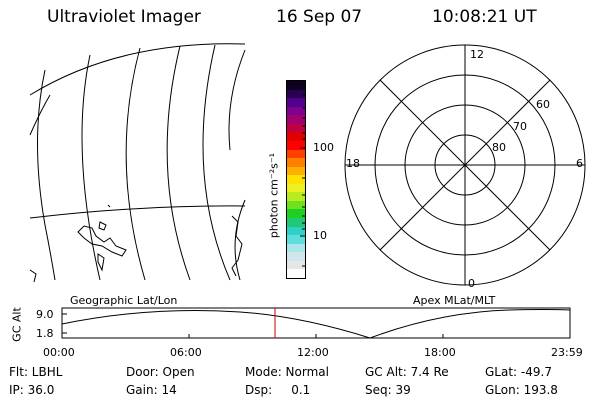  I want to click on time-label: 10:08:21 UT, so click(484, 17).